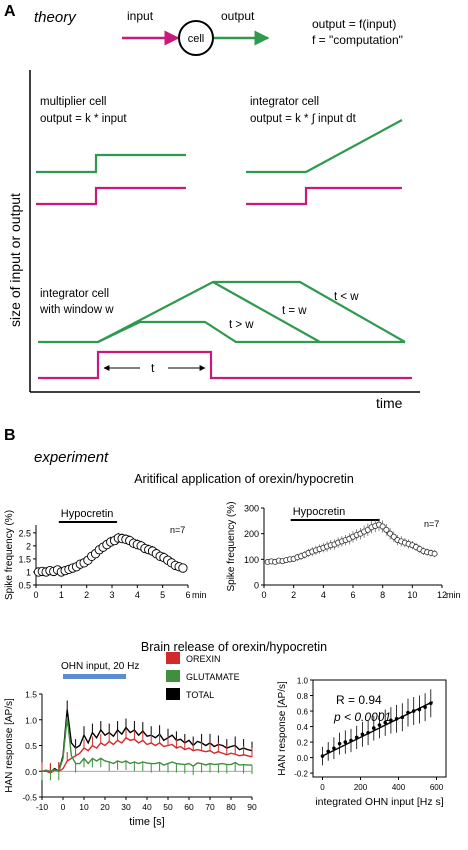 Image resolution: width=468 pixels, height=850 pixels. I want to click on input-label: input, so click(140, 16).